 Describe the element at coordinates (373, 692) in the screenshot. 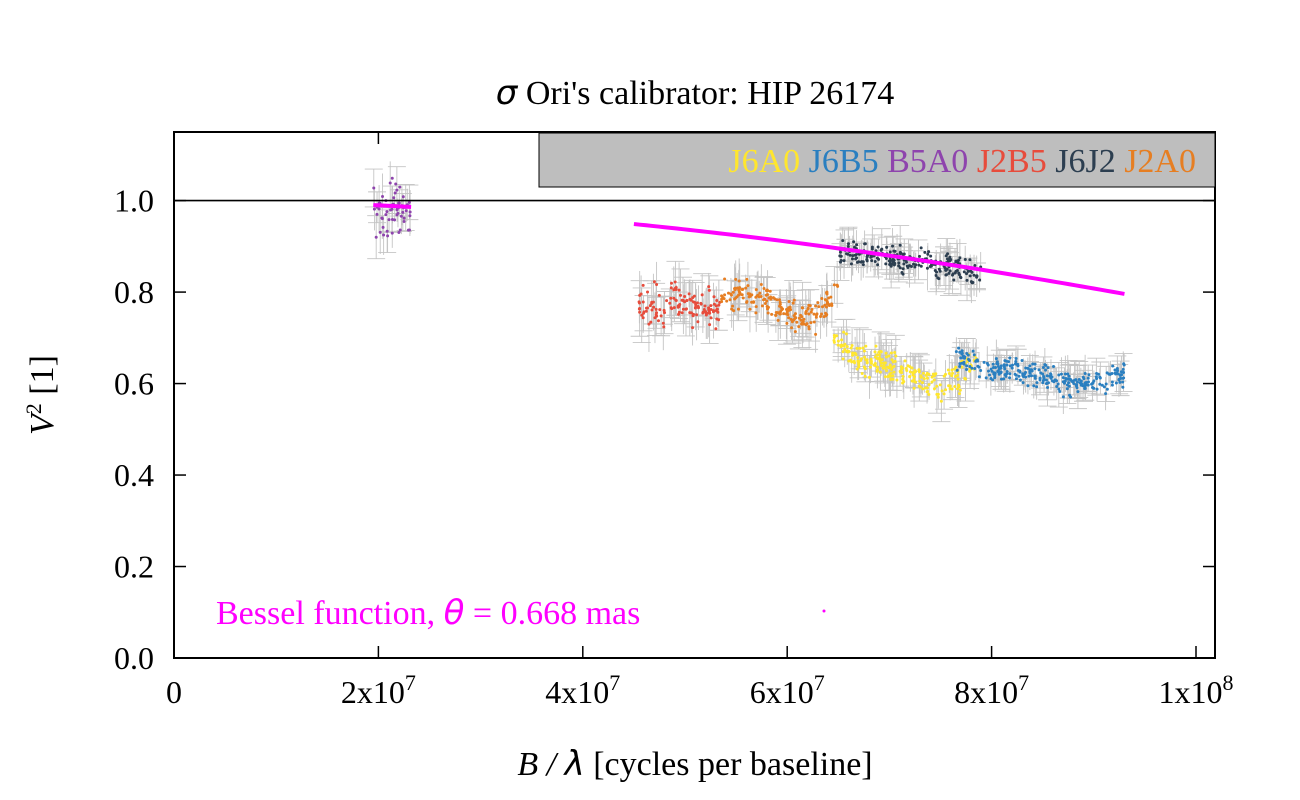

I see `x-tick-base: 2x10` at that location.